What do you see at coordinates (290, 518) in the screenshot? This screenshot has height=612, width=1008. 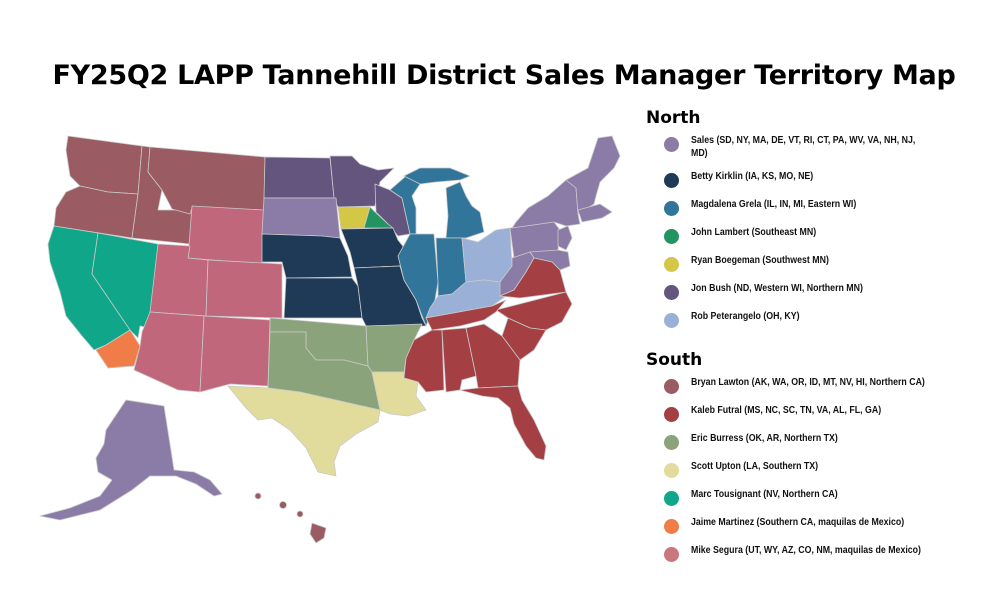 I see `state-hi` at bounding box center [290, 518].